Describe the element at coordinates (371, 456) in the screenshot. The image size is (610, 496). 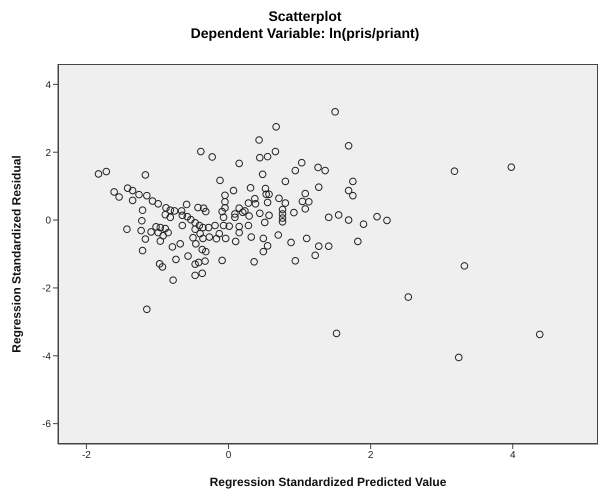
I see `x-tick-label: 2` at that location.